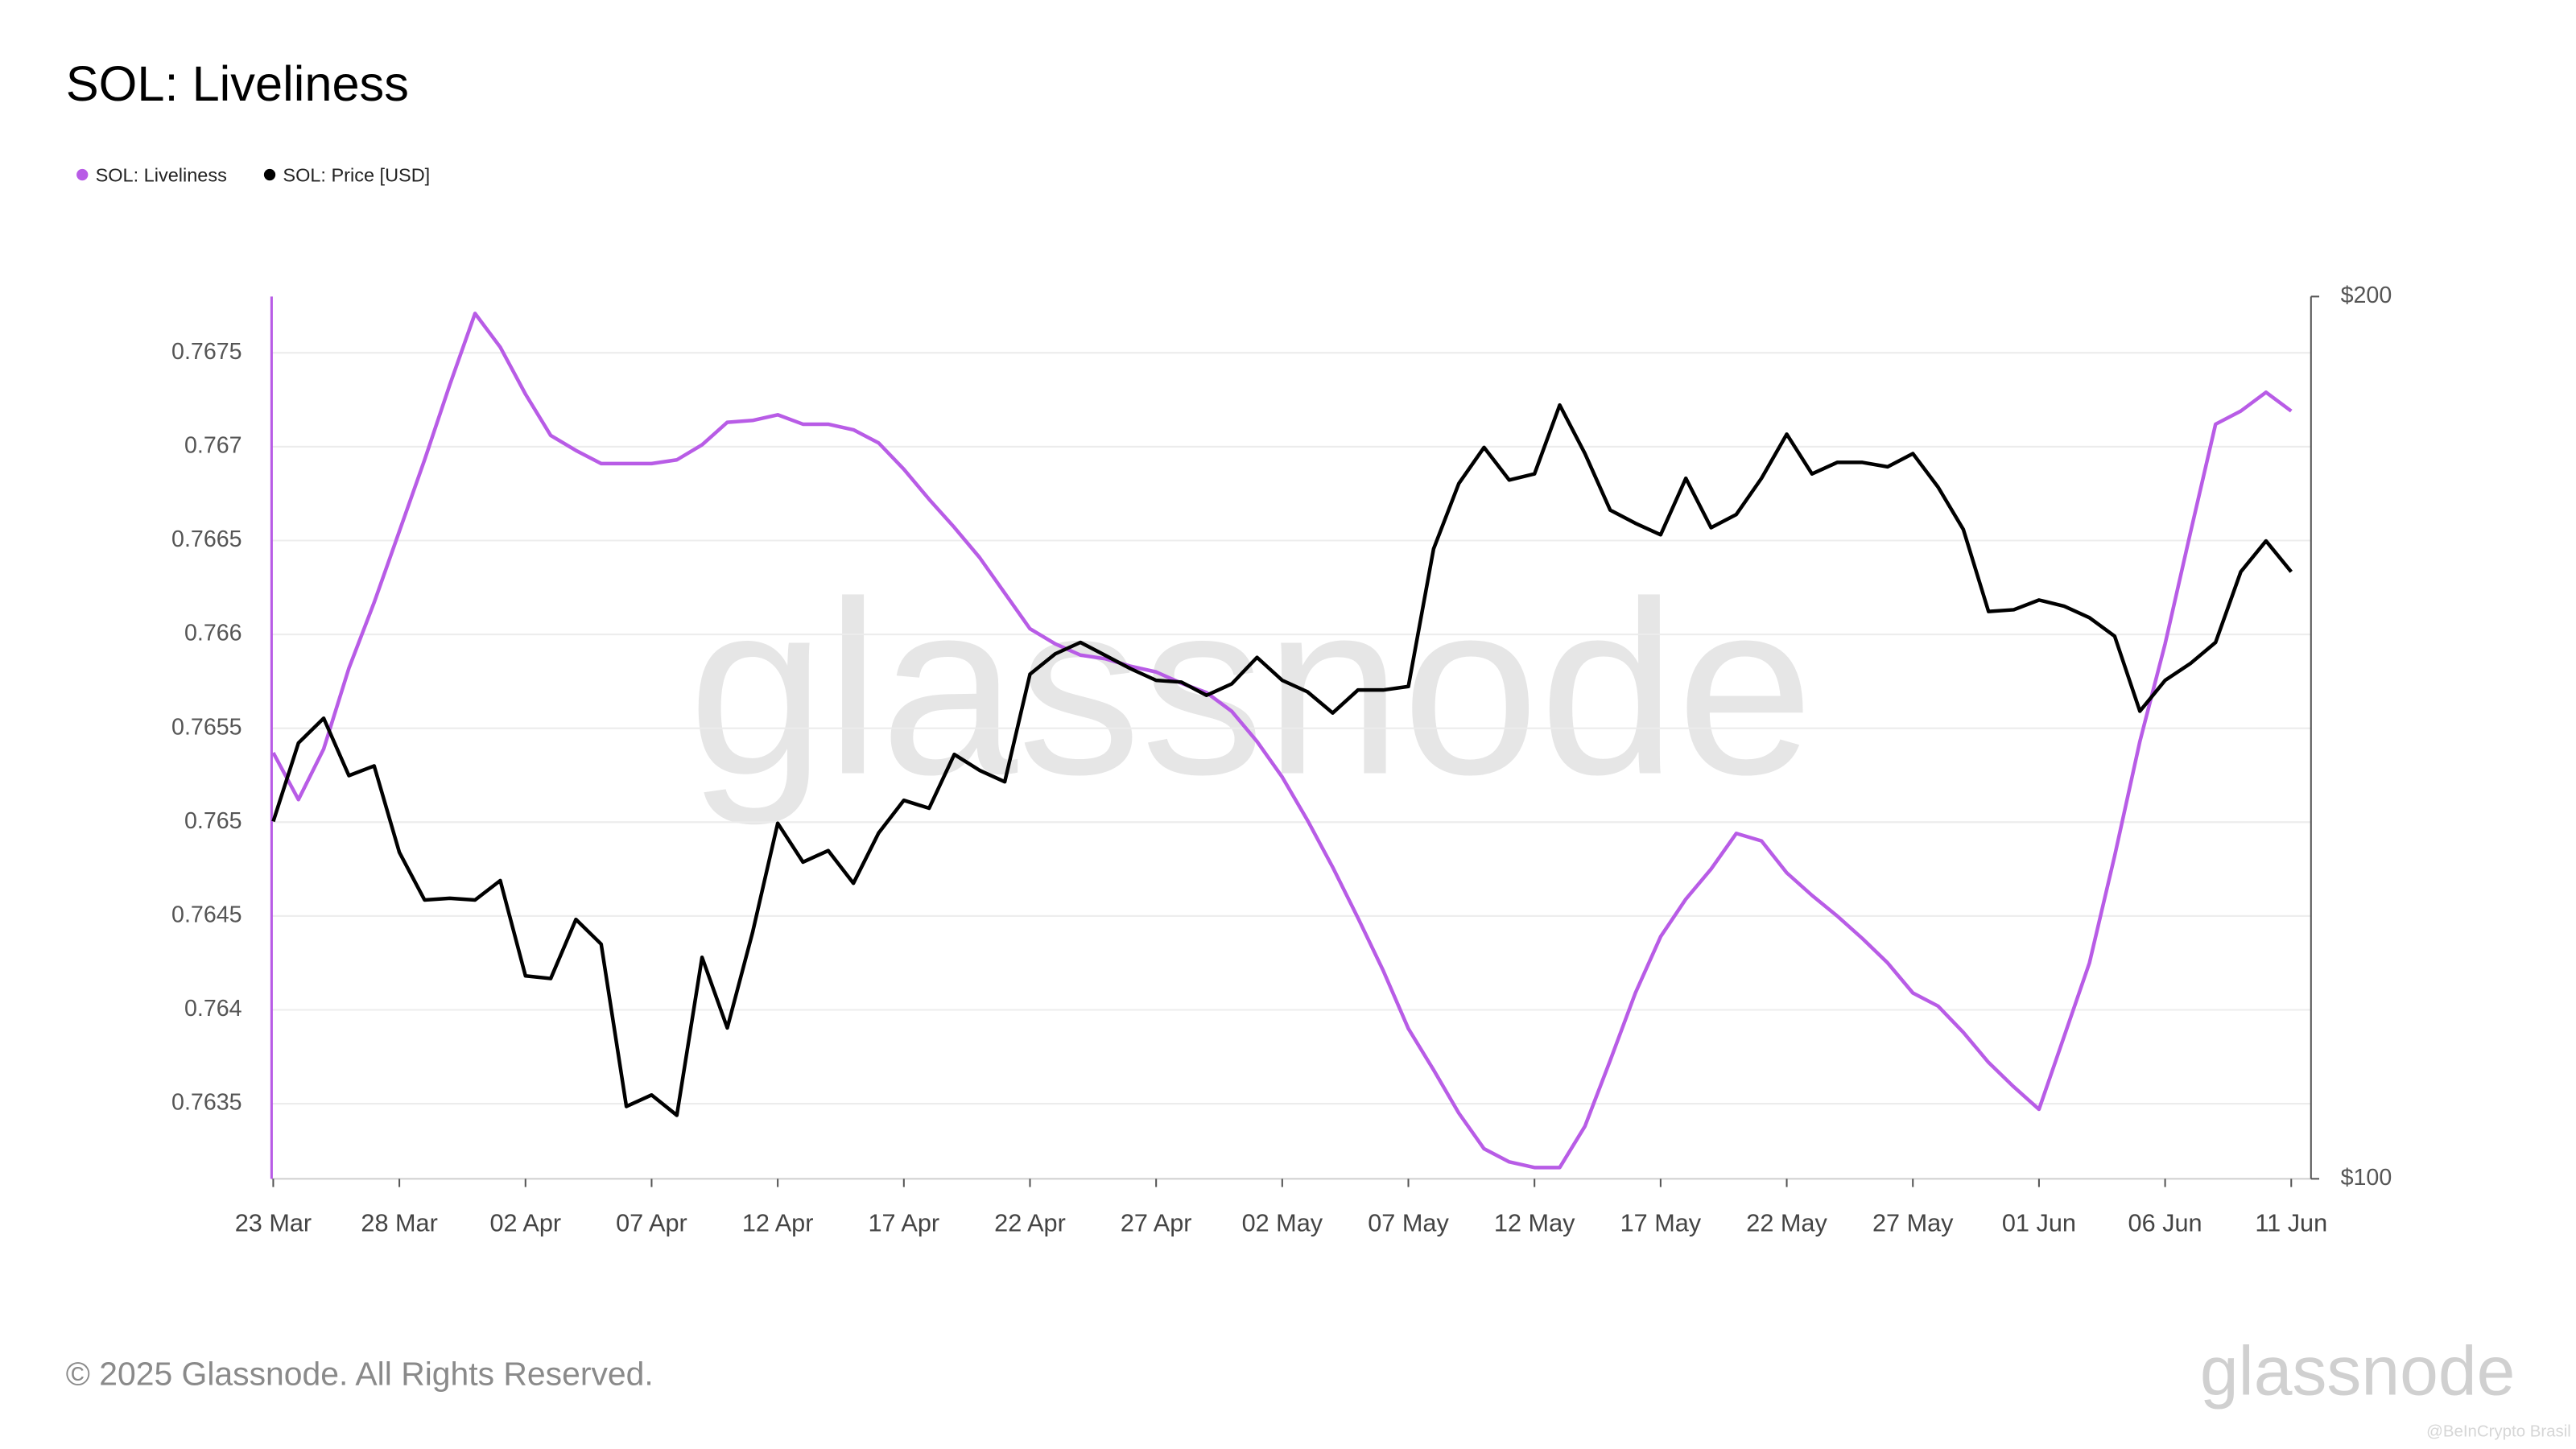 This screenshot has height=1449, width=2576. Describe the element at coordinates (206, 1103) in the screenshot. I see `y-tick-label: 0.7635` at that location.